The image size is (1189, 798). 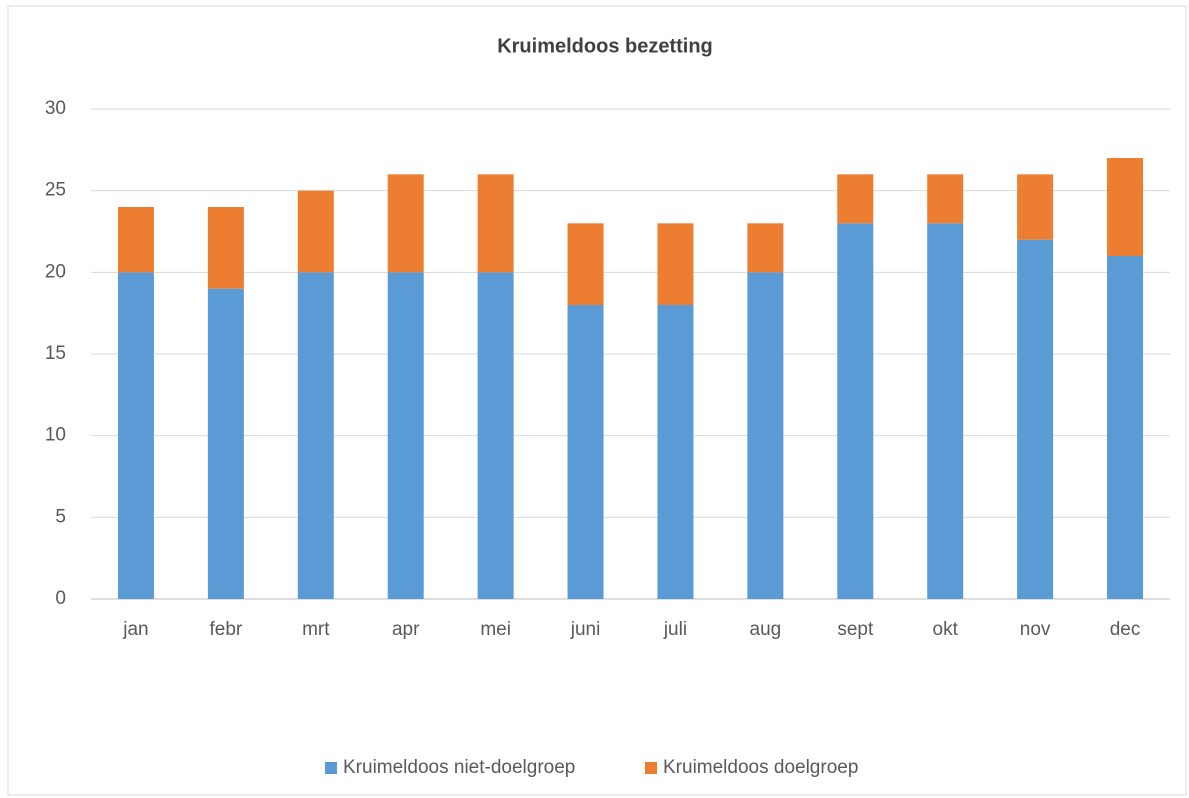 What do you see at coordinates (459, 767) in the screenshot?
I see `legend-label: Kruimeldoos niet-doelgroep` at bounding box center [459, 767].